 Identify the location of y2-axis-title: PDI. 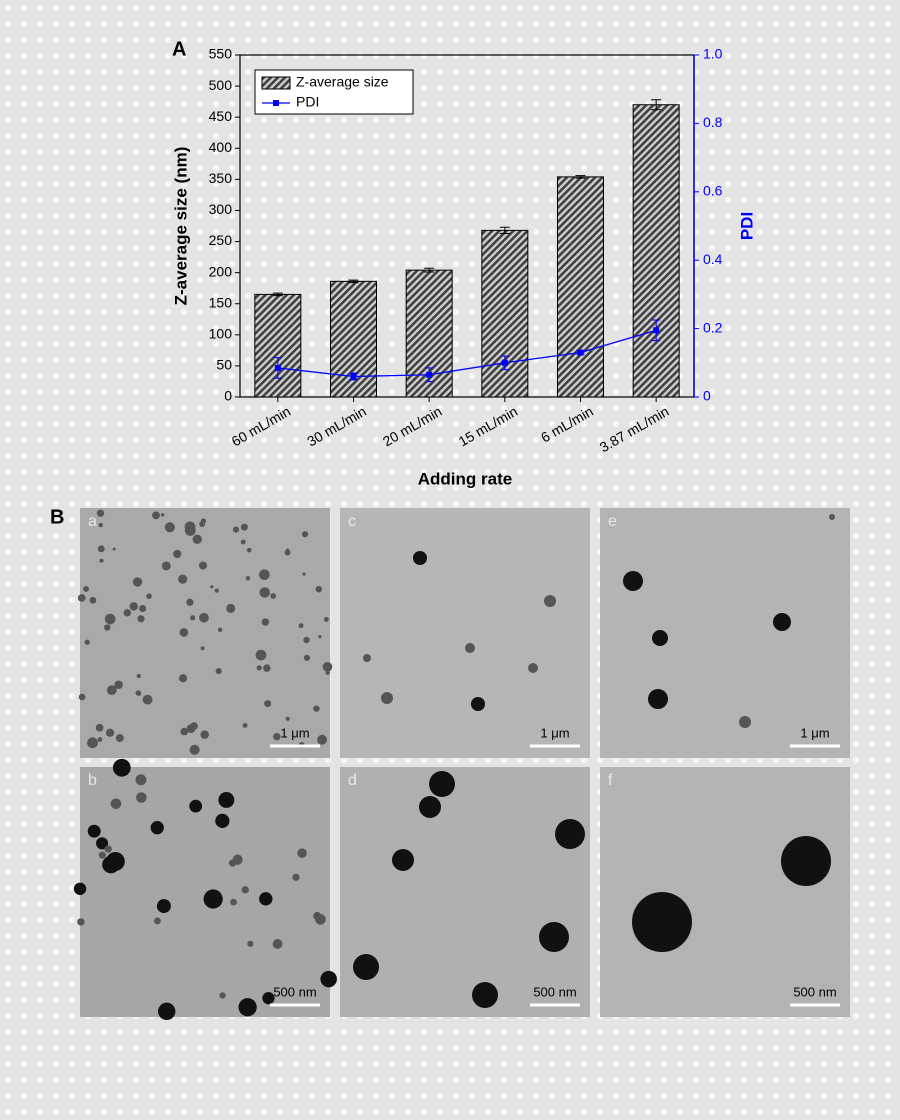
(746, 226).